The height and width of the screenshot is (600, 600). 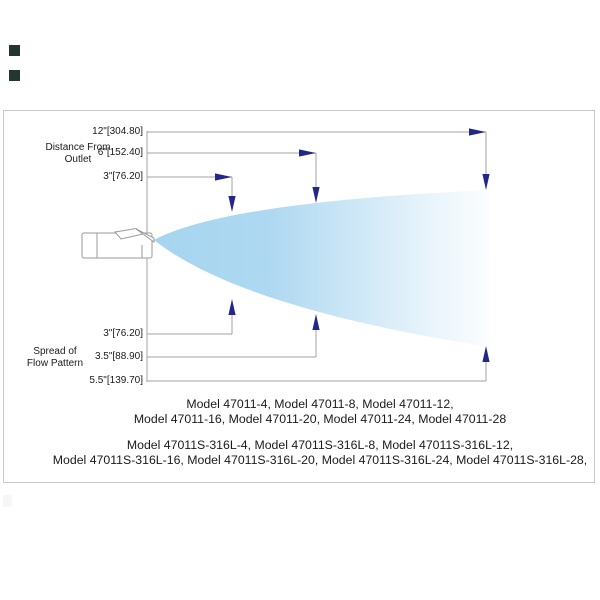 What do you see at coordinates (55, 363) in the screenshot?
I see `spread-caption-line2: Flow Pattern` at bounding box center [55, 363].